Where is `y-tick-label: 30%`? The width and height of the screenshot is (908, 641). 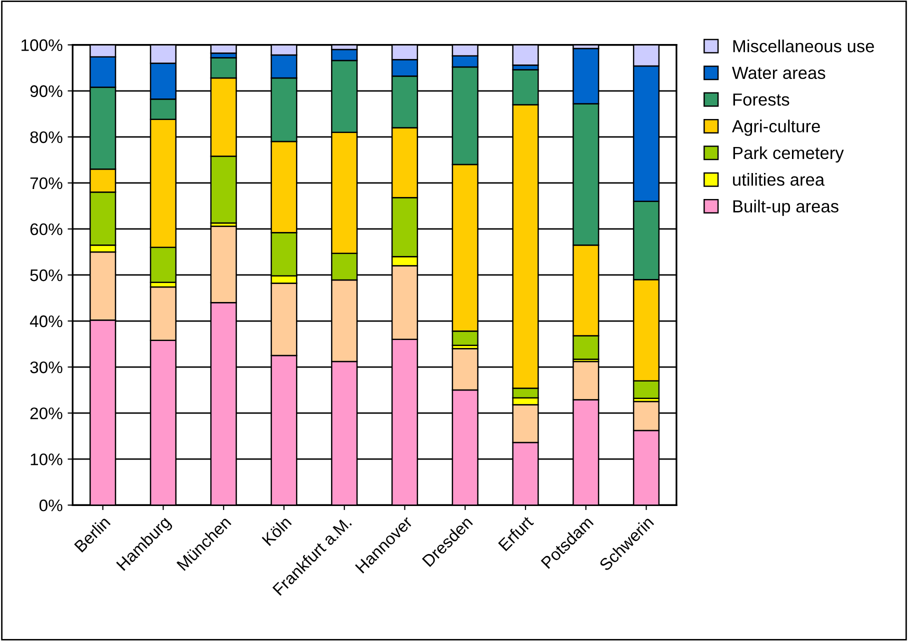 y-tick-label: 30% is located at coordinates (46, 367).